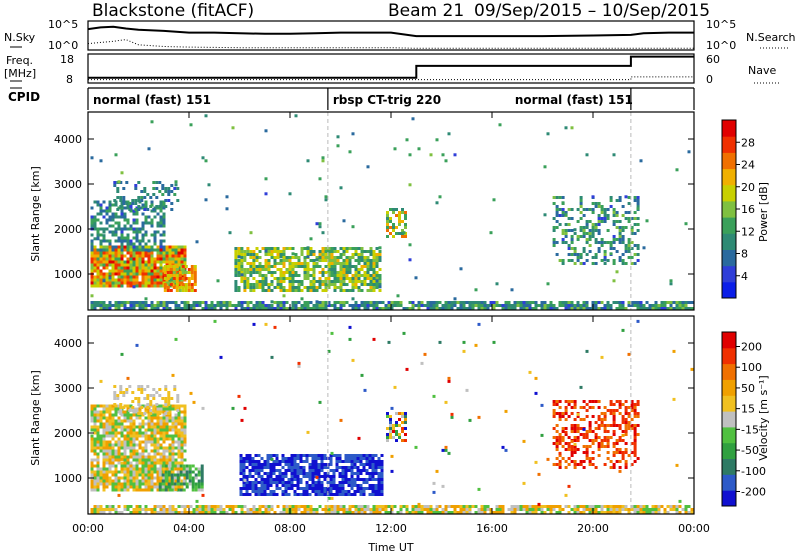  I want to click on colorbar-tick-label: -200, so click(753, 492).